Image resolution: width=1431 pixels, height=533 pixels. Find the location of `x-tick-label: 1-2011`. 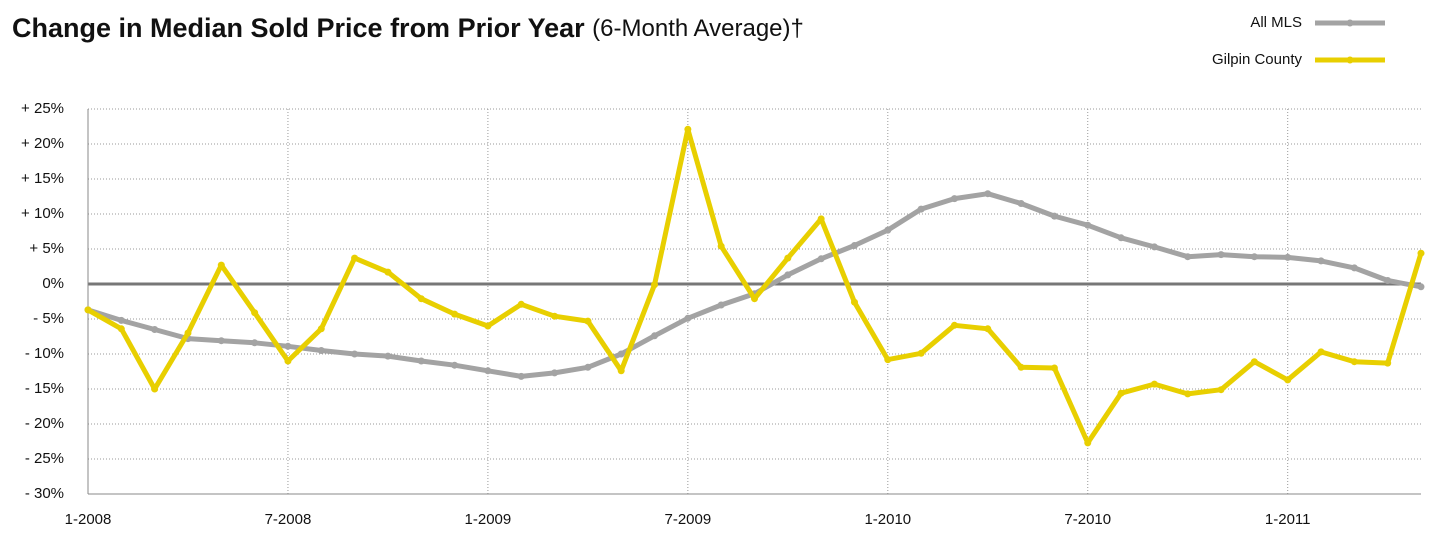

x-tick-label: 1-2011 is located at coordinates (1288, 519).